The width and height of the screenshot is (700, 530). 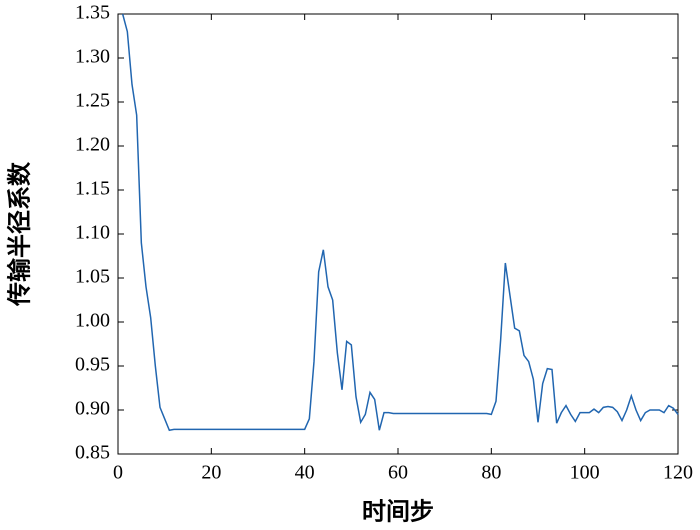 What do you see at coordinates (92, 321) in the screenshot?
I see `y-tick-label: 1.00` at bounding box center [92, 321].